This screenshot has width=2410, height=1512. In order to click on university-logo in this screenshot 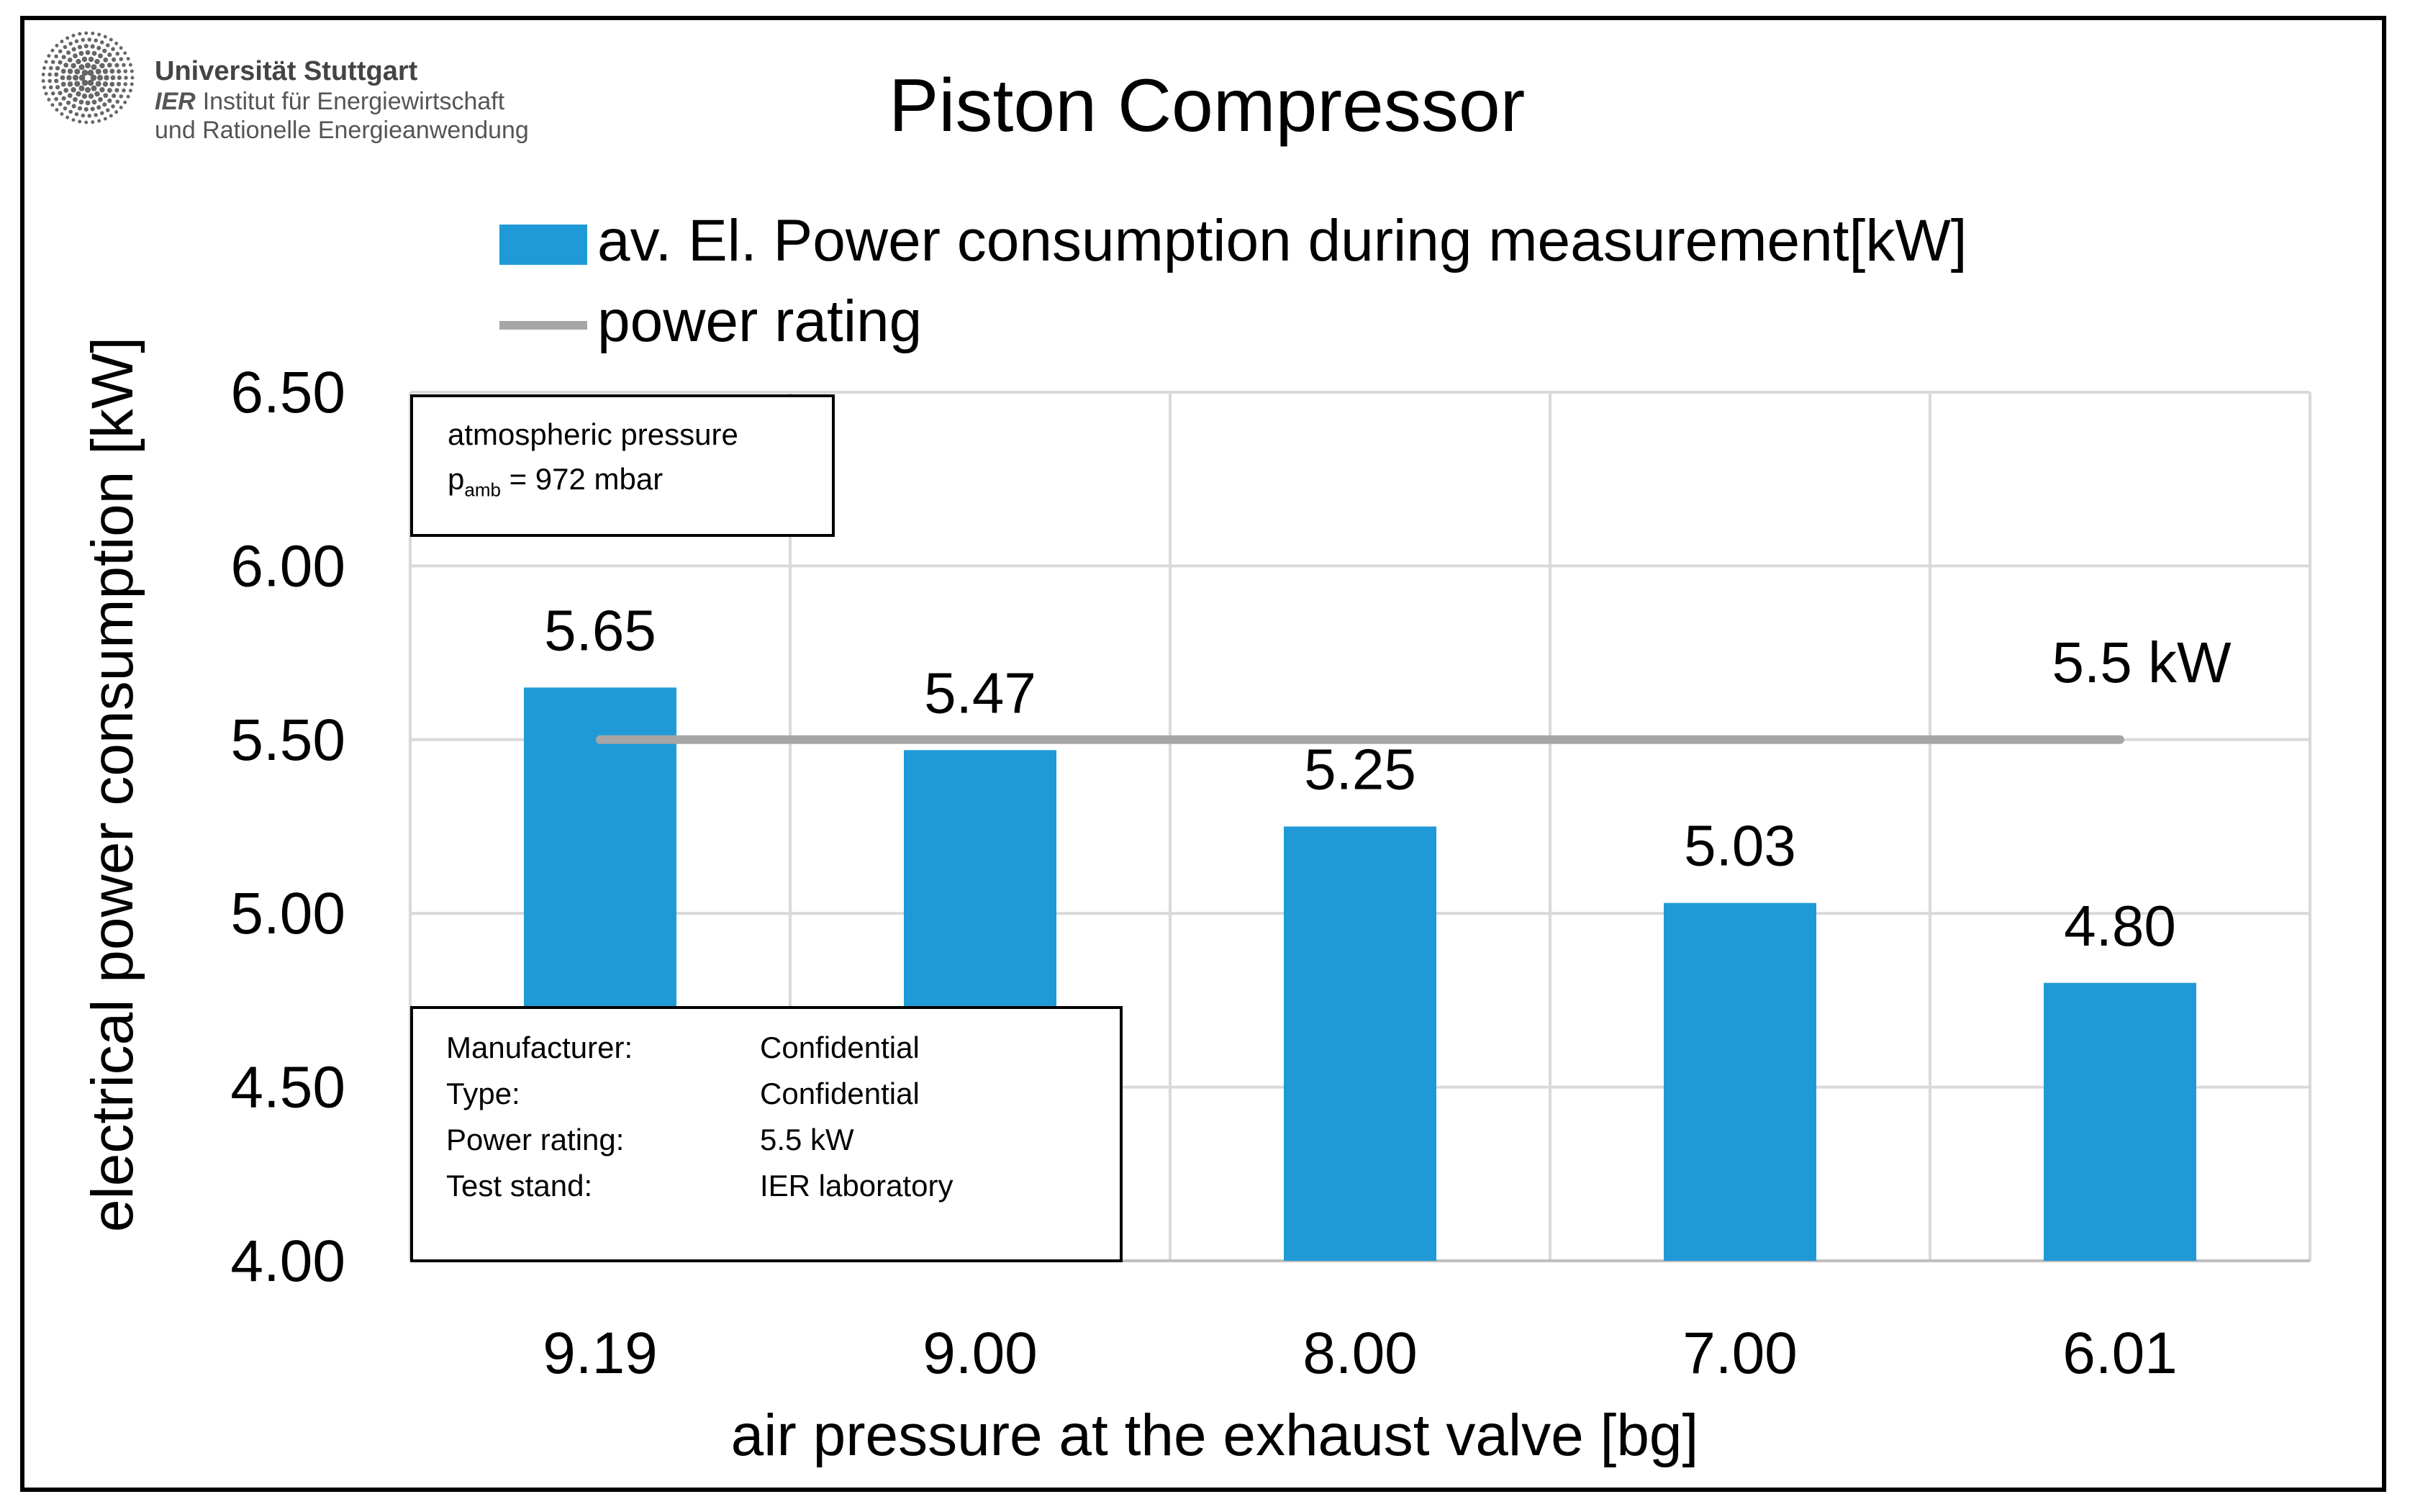, I will do `click(88, 78)`.